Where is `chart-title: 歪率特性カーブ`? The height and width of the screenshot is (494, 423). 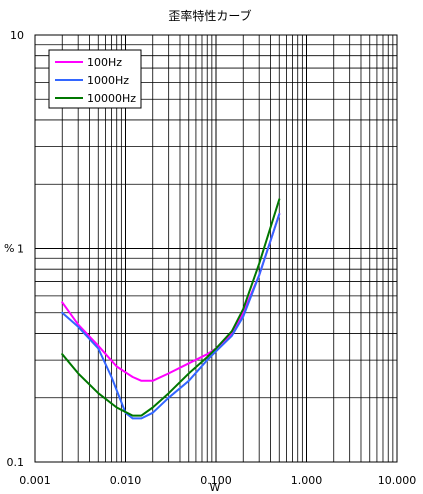 chart-title: 歪率特性カーブ is located at coordinates (209, 15).